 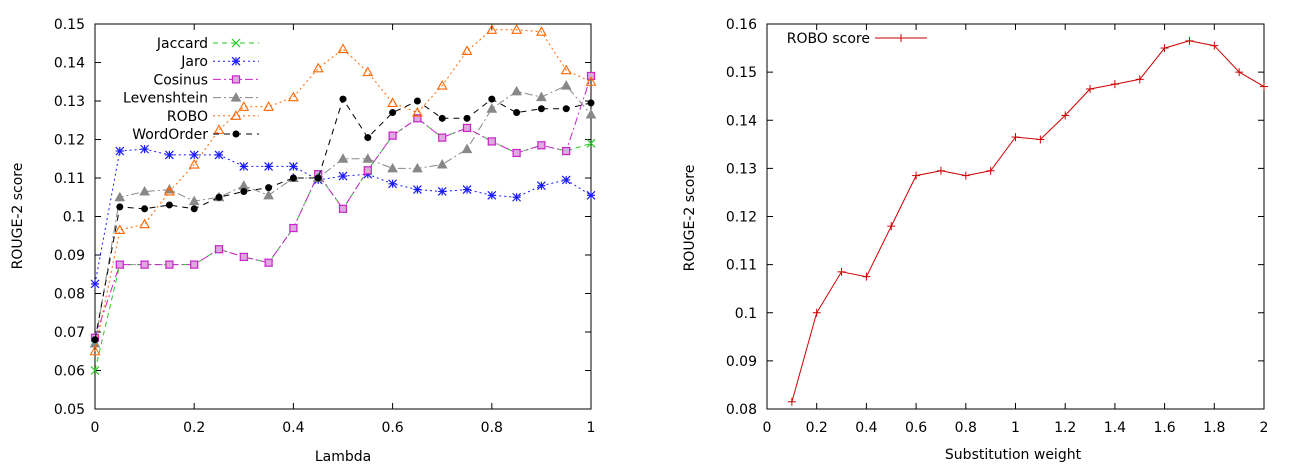 I want to click on y-tick-label: 0.12, so click(x=69, y=141).